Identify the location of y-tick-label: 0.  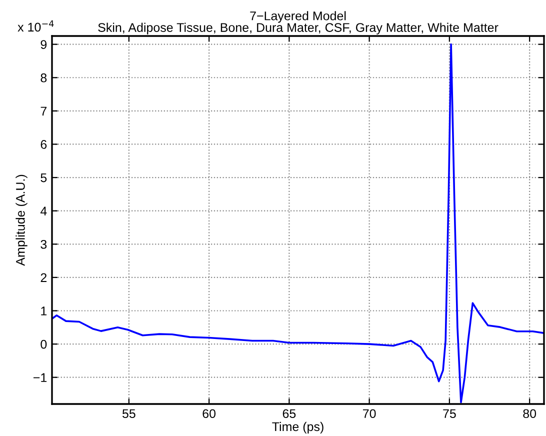
(43, 344).